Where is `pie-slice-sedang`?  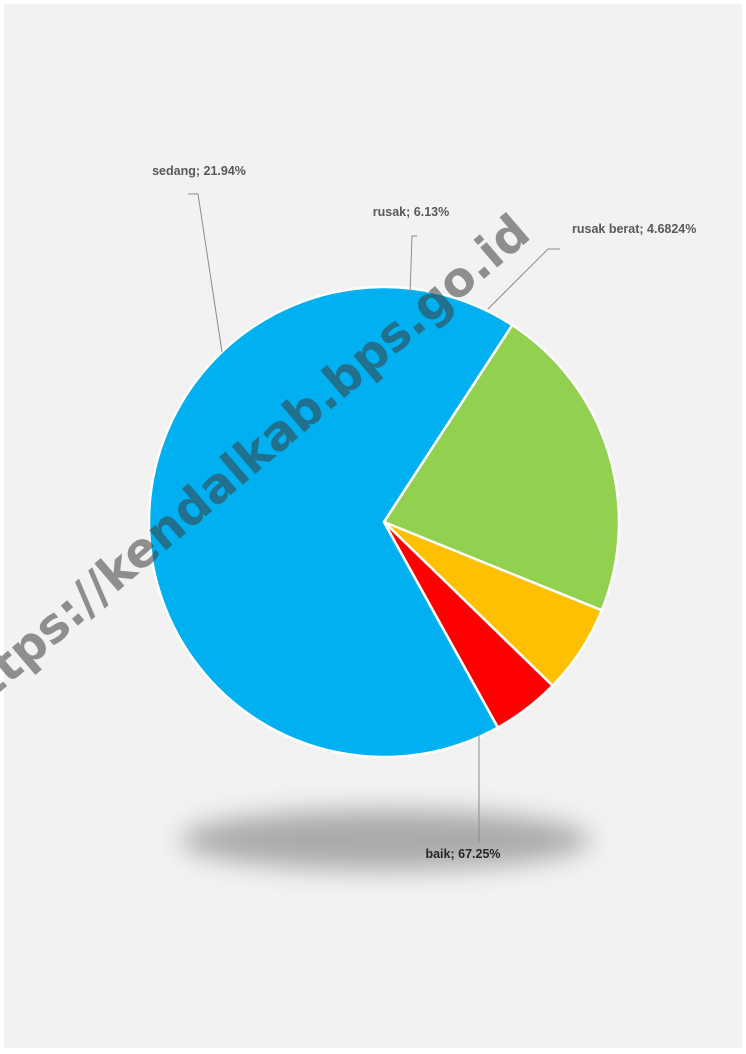 pie-slice-sedang is located at coordinates (501, 467).